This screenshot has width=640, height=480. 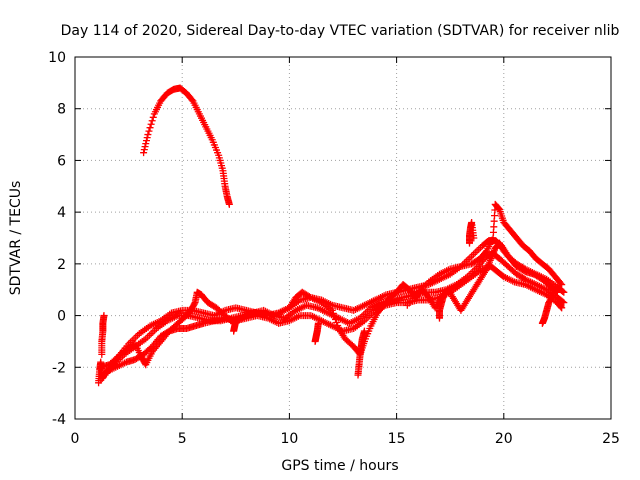 I want to click on x-tick-label: 25, so click(x=611, y=439).